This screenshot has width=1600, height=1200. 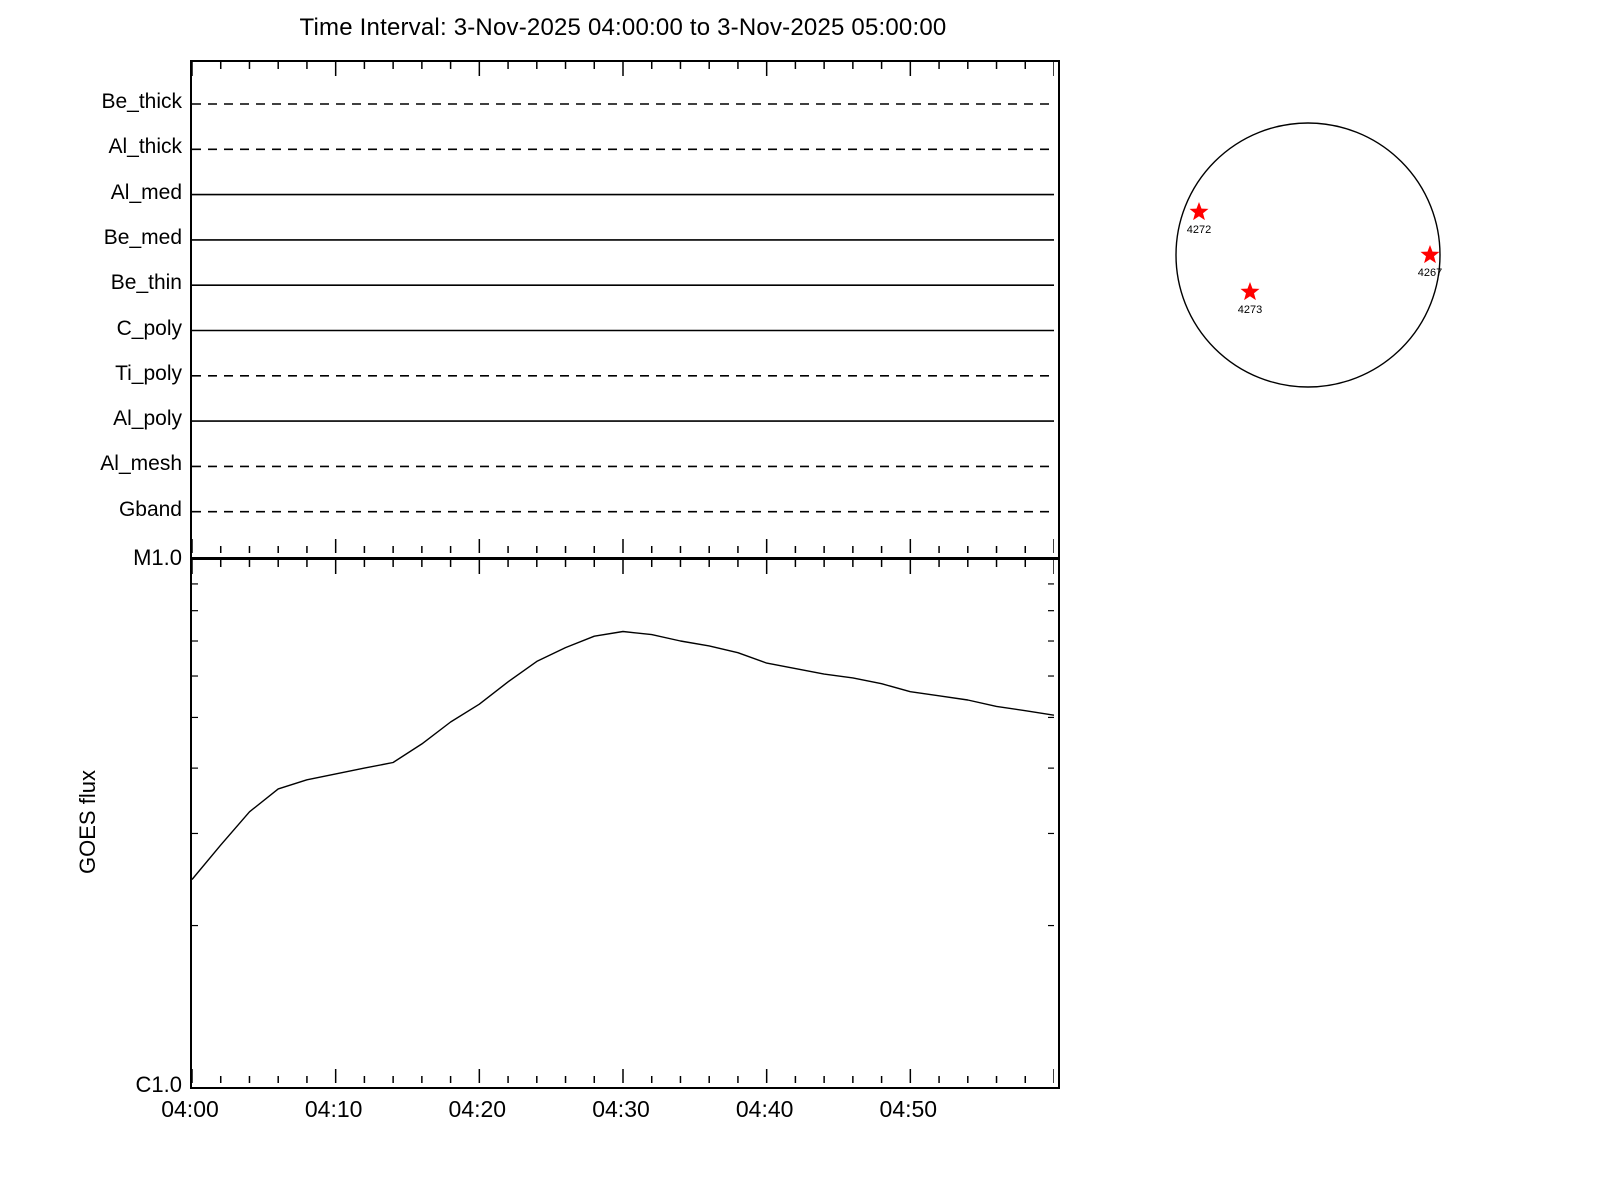 I want to click on goes-flux-curve, so click(x=623, y=755).